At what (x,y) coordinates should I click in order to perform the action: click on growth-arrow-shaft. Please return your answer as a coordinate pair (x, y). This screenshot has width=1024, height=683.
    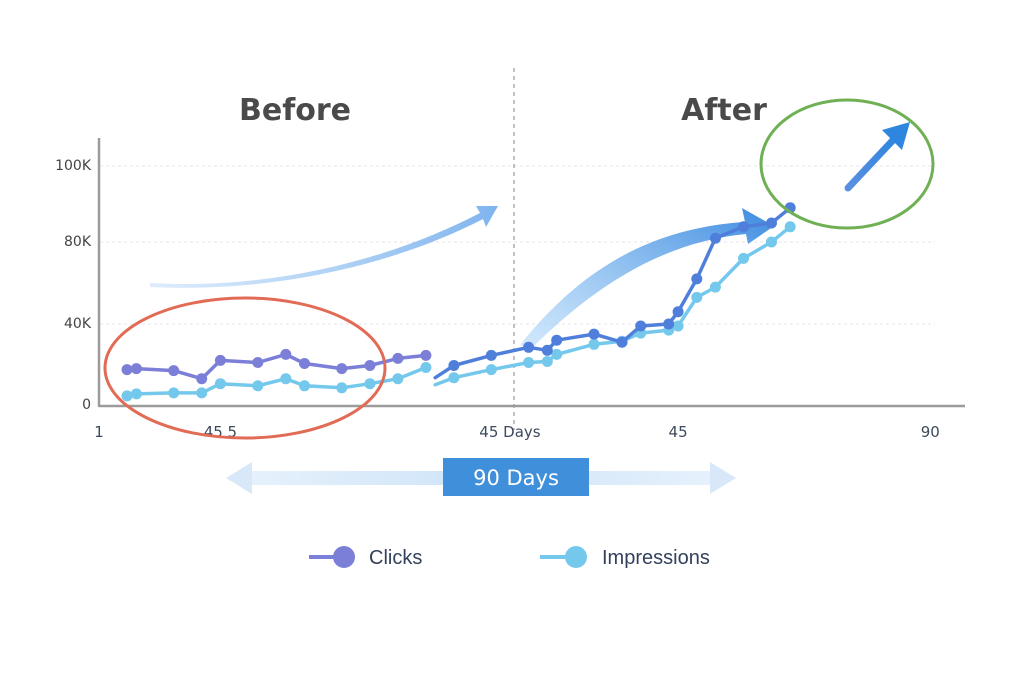
    Looking at the image, I should click on (871, 163).